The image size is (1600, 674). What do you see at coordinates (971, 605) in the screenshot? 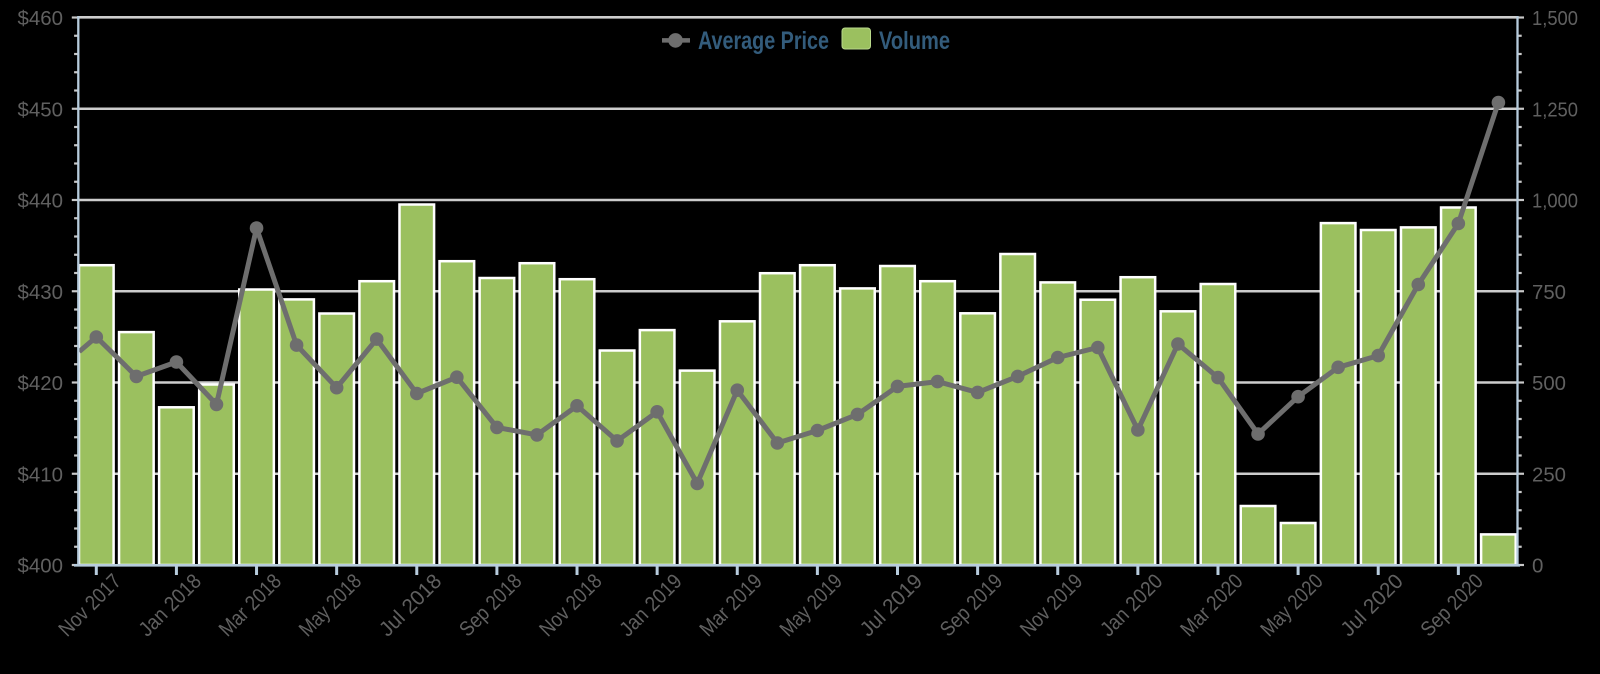
I see `svg-text: Sep 2019` at bounding box center [971, 605].